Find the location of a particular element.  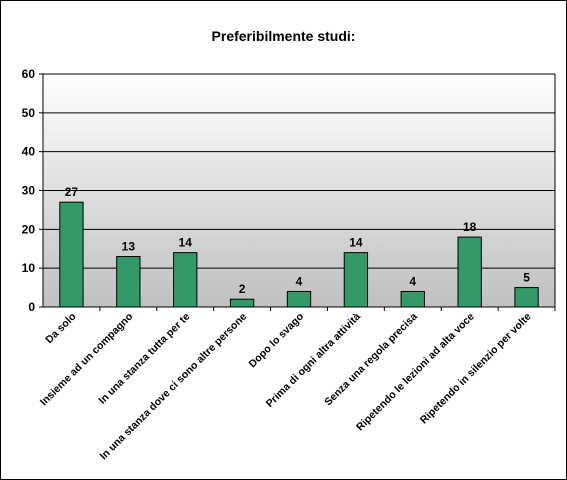

y-tick-label: 10 is located at coordinates (29, 268).